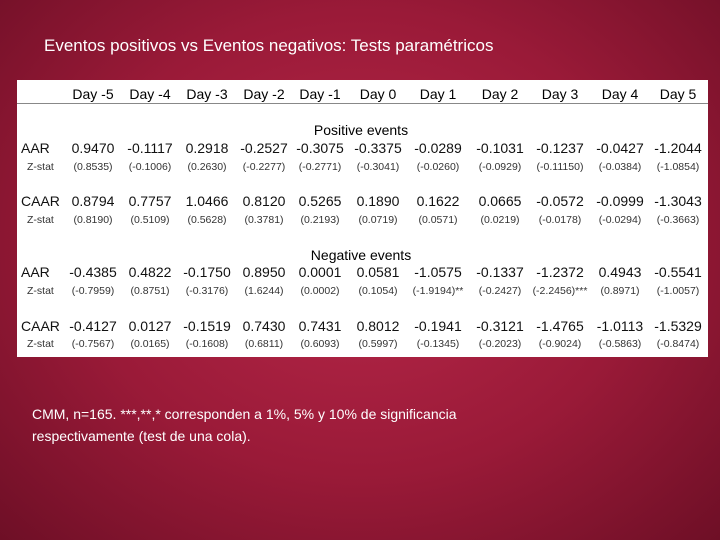 This screenshot has height=540, width=720. What do you see at coordinates (678, 220) in the screenshot?
I see `cell: (-0.3663)` at bounding box center [678, 220].